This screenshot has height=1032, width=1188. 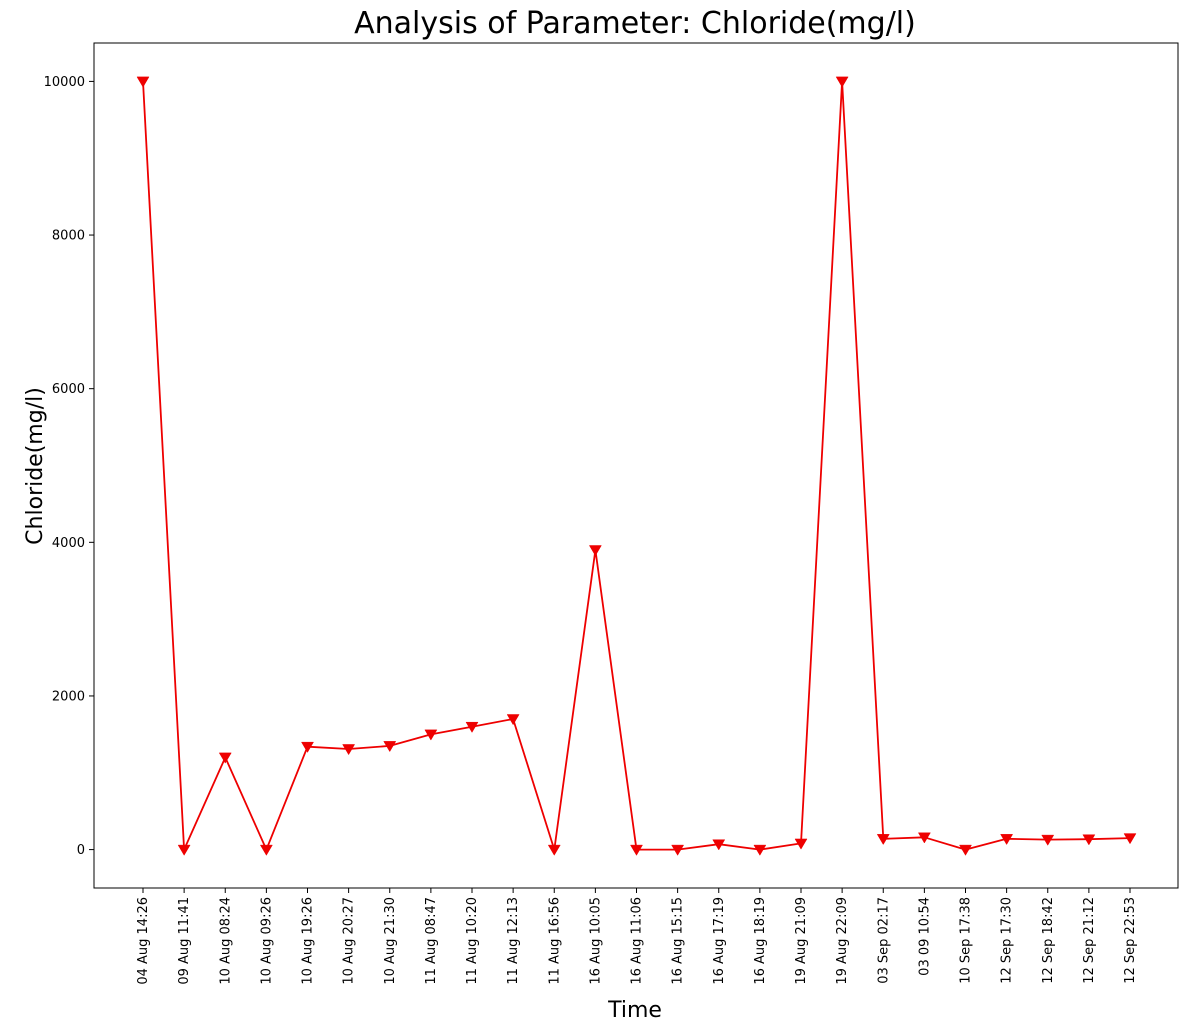 I want to click on x-tick-label: 12 Sep 21:12, so click(x=1089, y=940).